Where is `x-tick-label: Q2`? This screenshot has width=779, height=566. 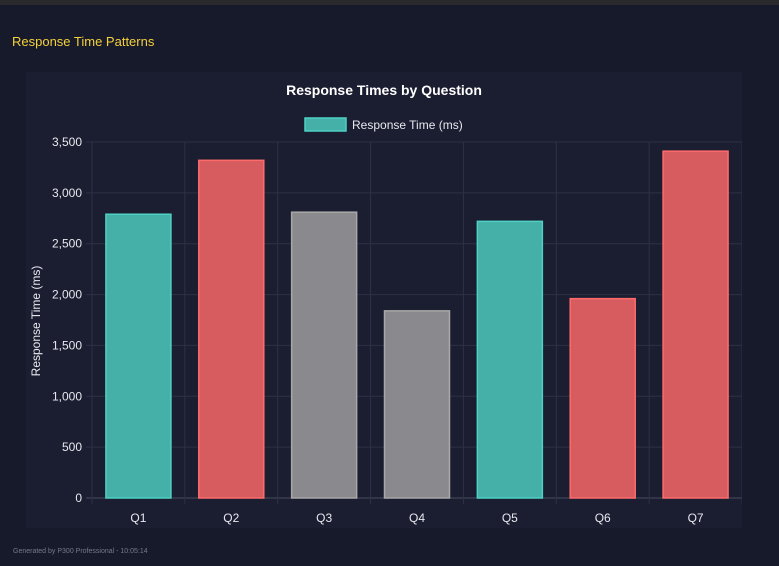
x-tick-label: Q2 is located at coordinates (231, 518).